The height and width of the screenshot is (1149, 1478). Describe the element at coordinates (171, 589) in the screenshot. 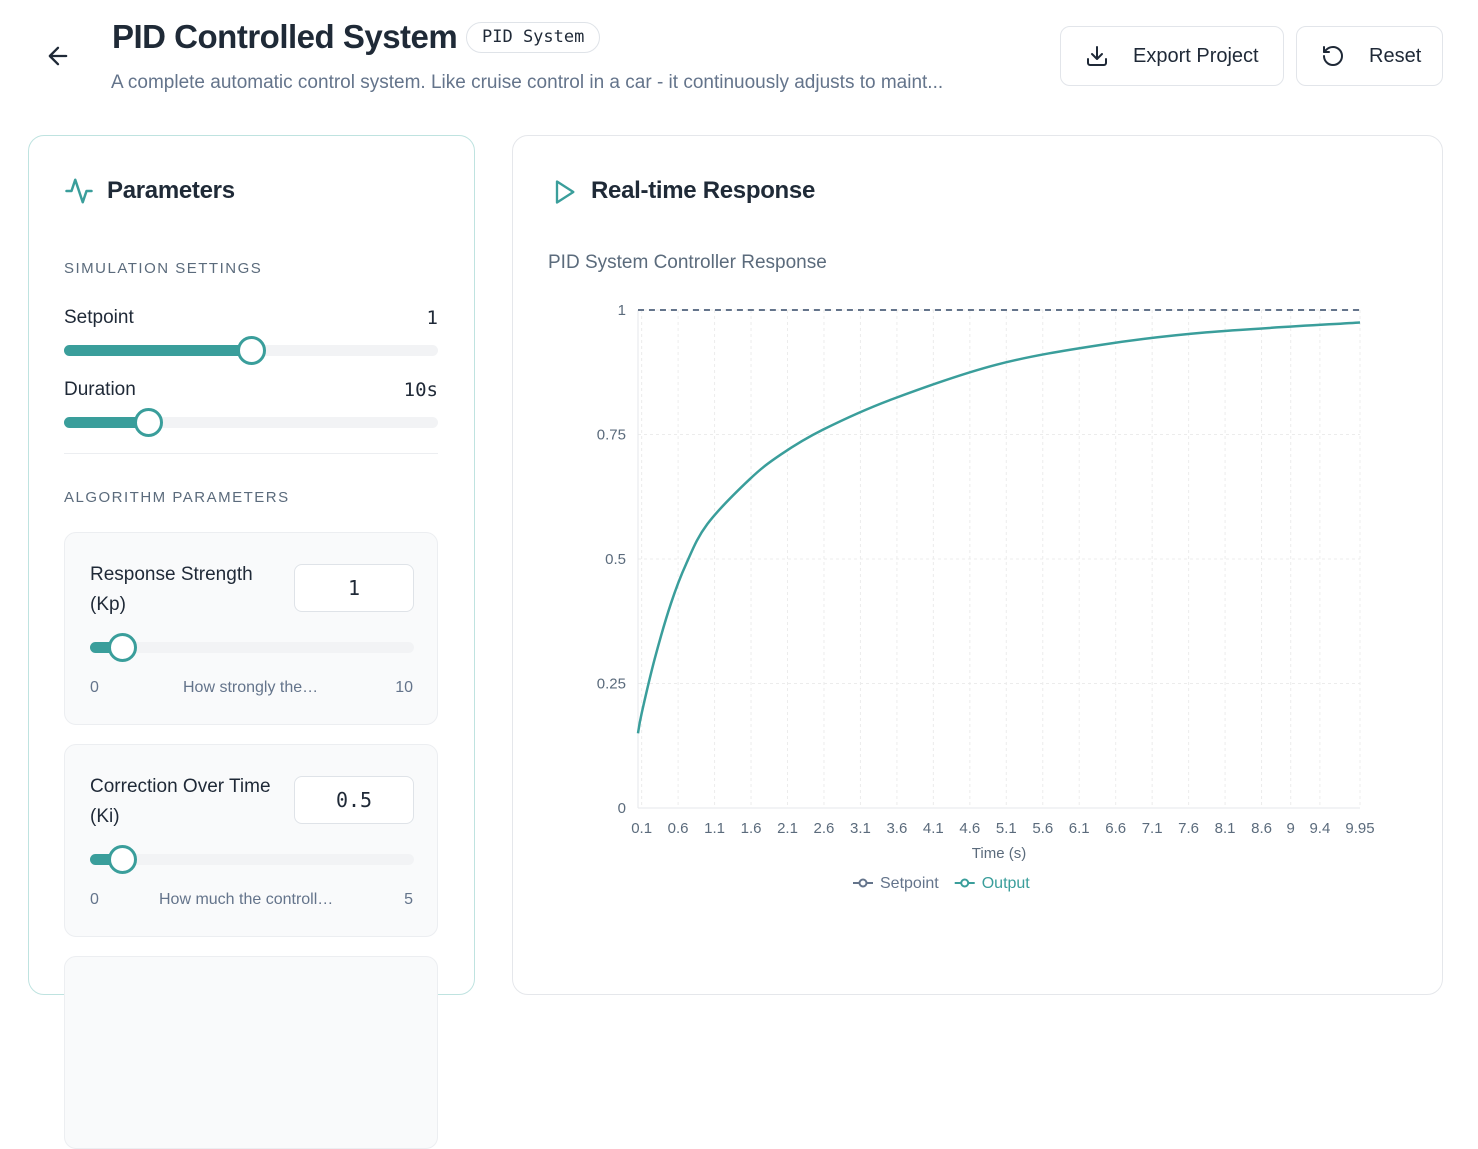

I see `kp-label: Response Strength (Kp)` at that location.